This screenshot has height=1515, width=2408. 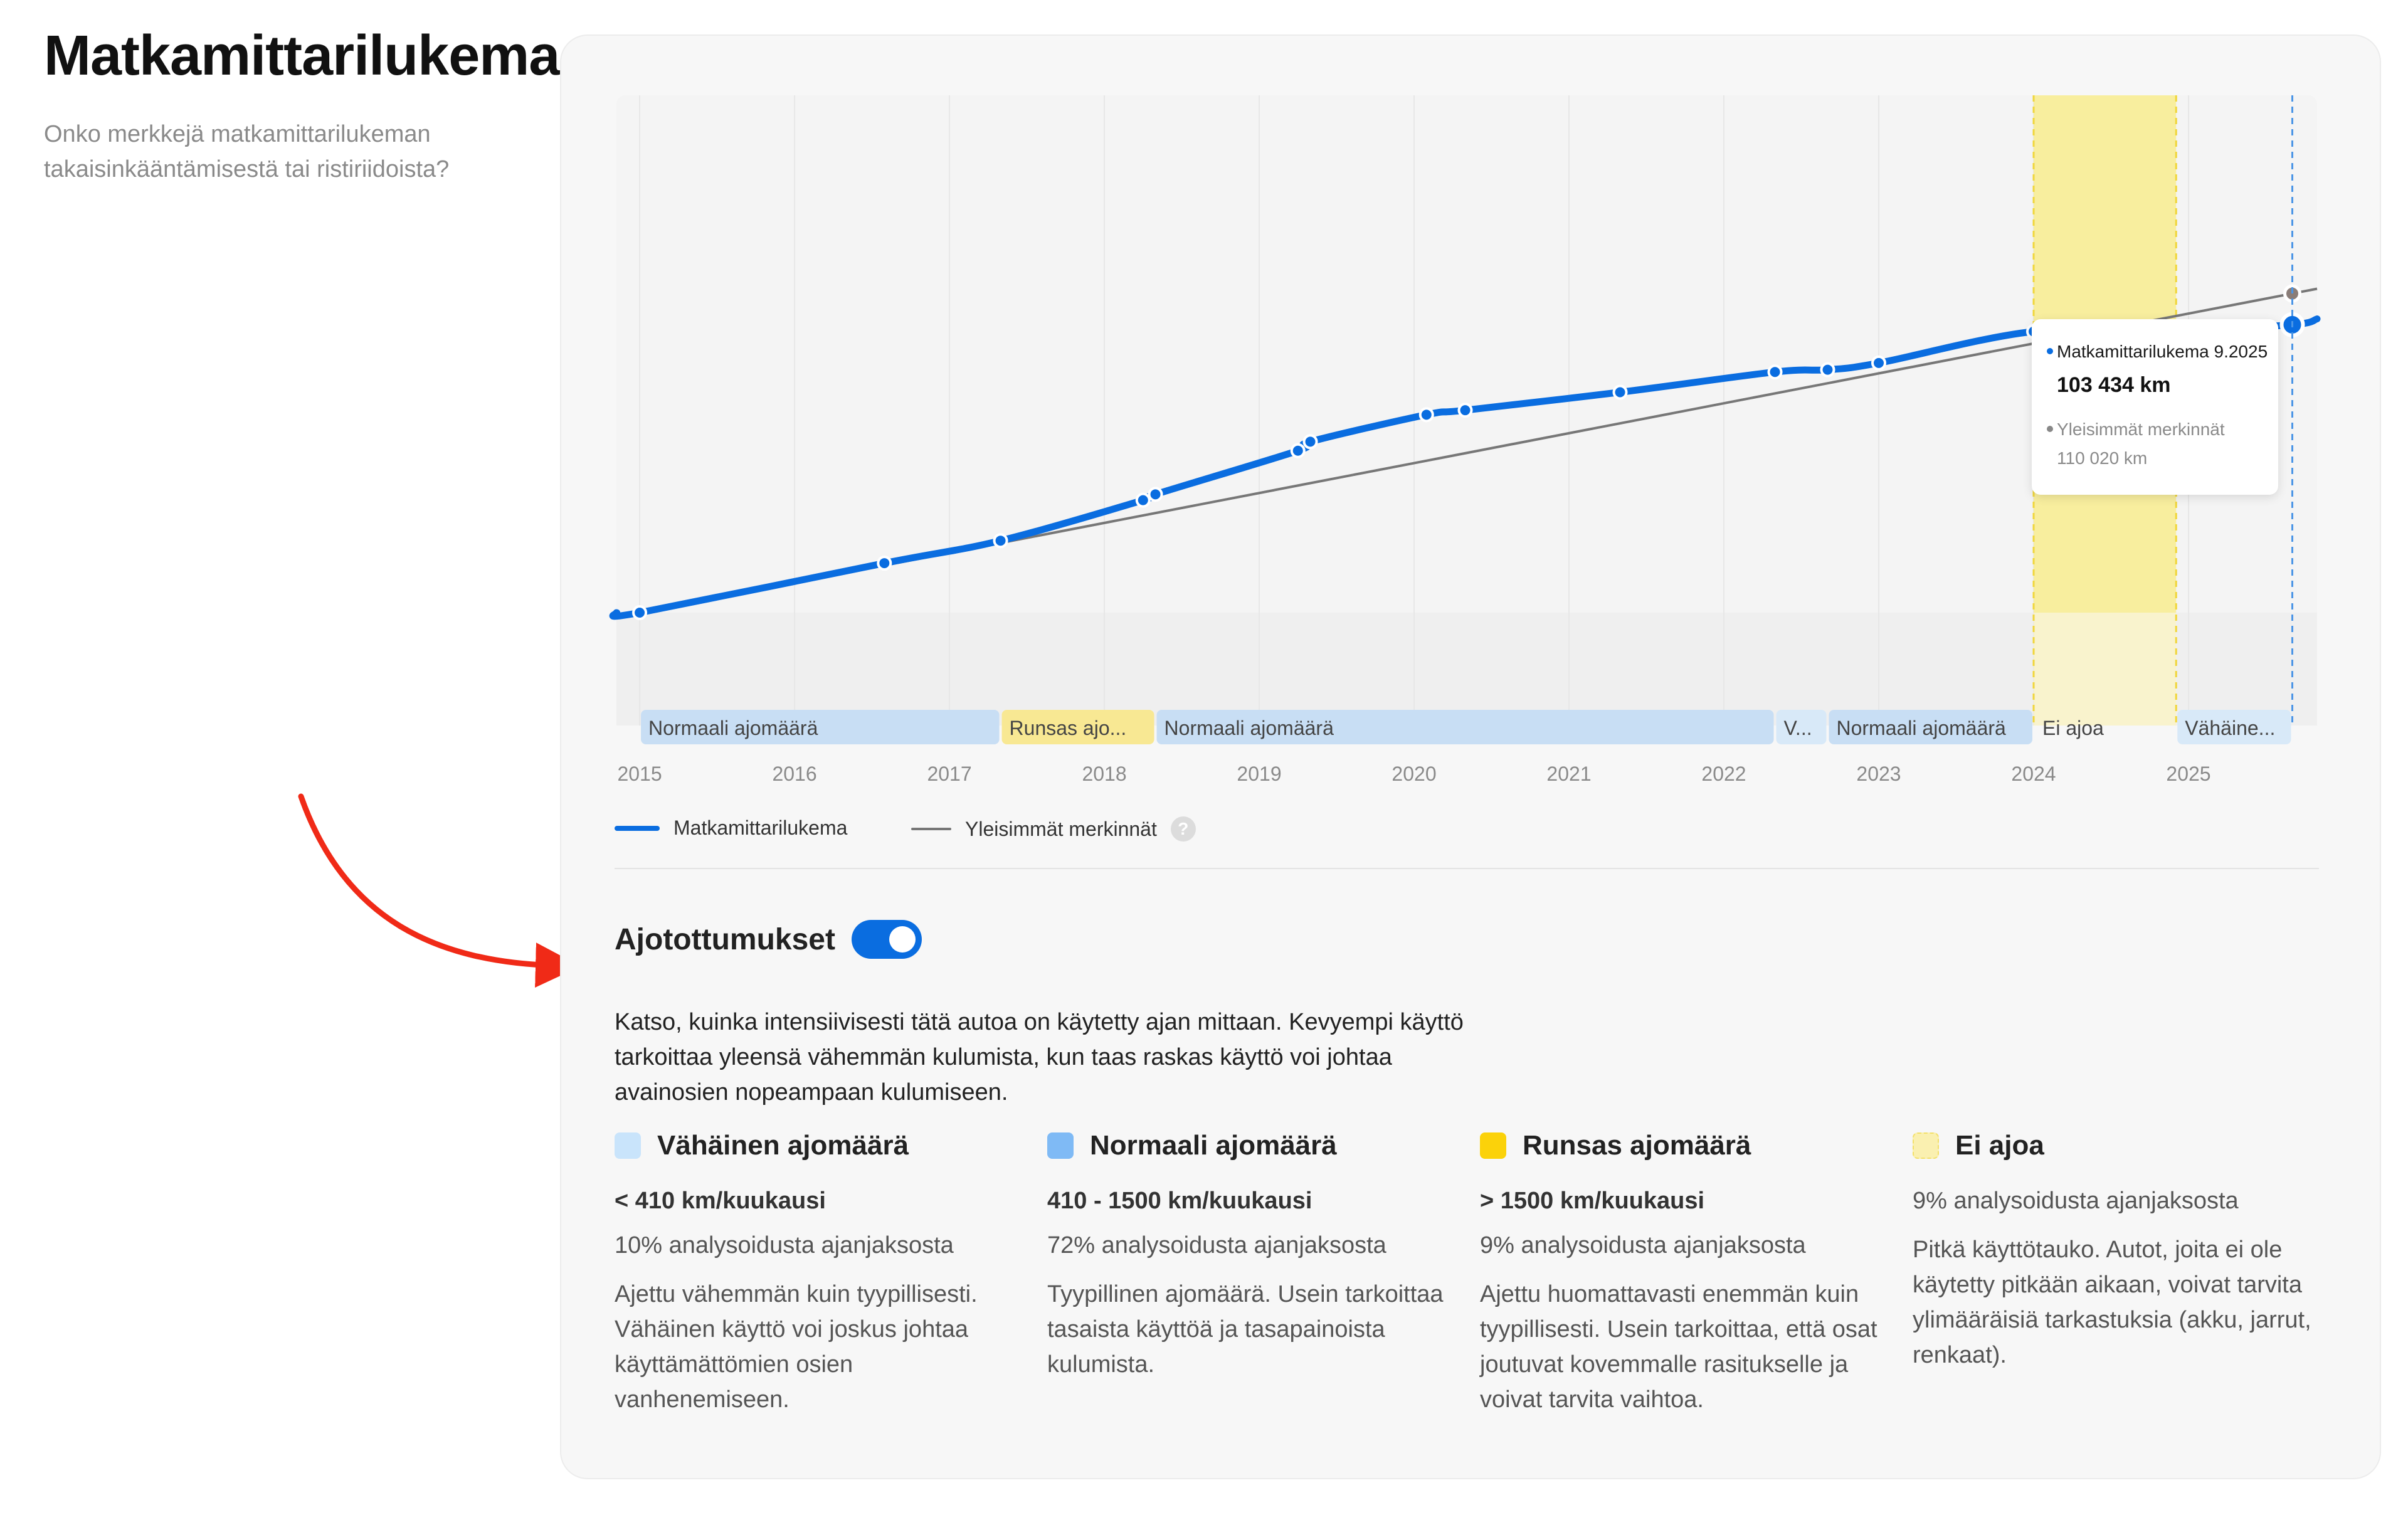 What do you see at coordinates (637, 828) in the screenshot?
I see `legend-line-odometer` at bounding box center [637, 828].